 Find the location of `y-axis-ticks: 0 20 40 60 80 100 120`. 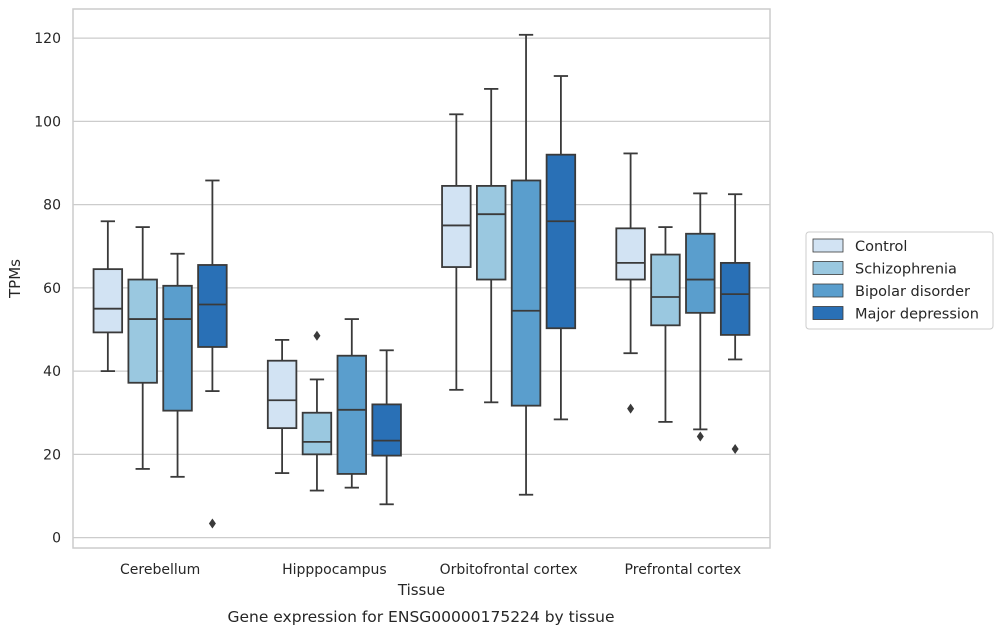

y-axis-ticks: 0 20 40 60 80 100 120 is located at coordinates (47, 288).